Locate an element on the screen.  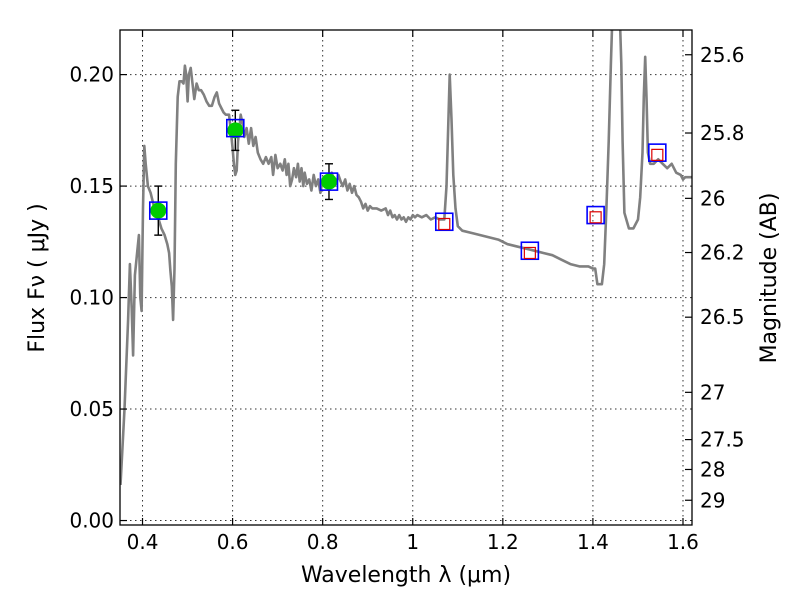
magnitude-tick-label: 26.5 is located at coordinates (722, 317).